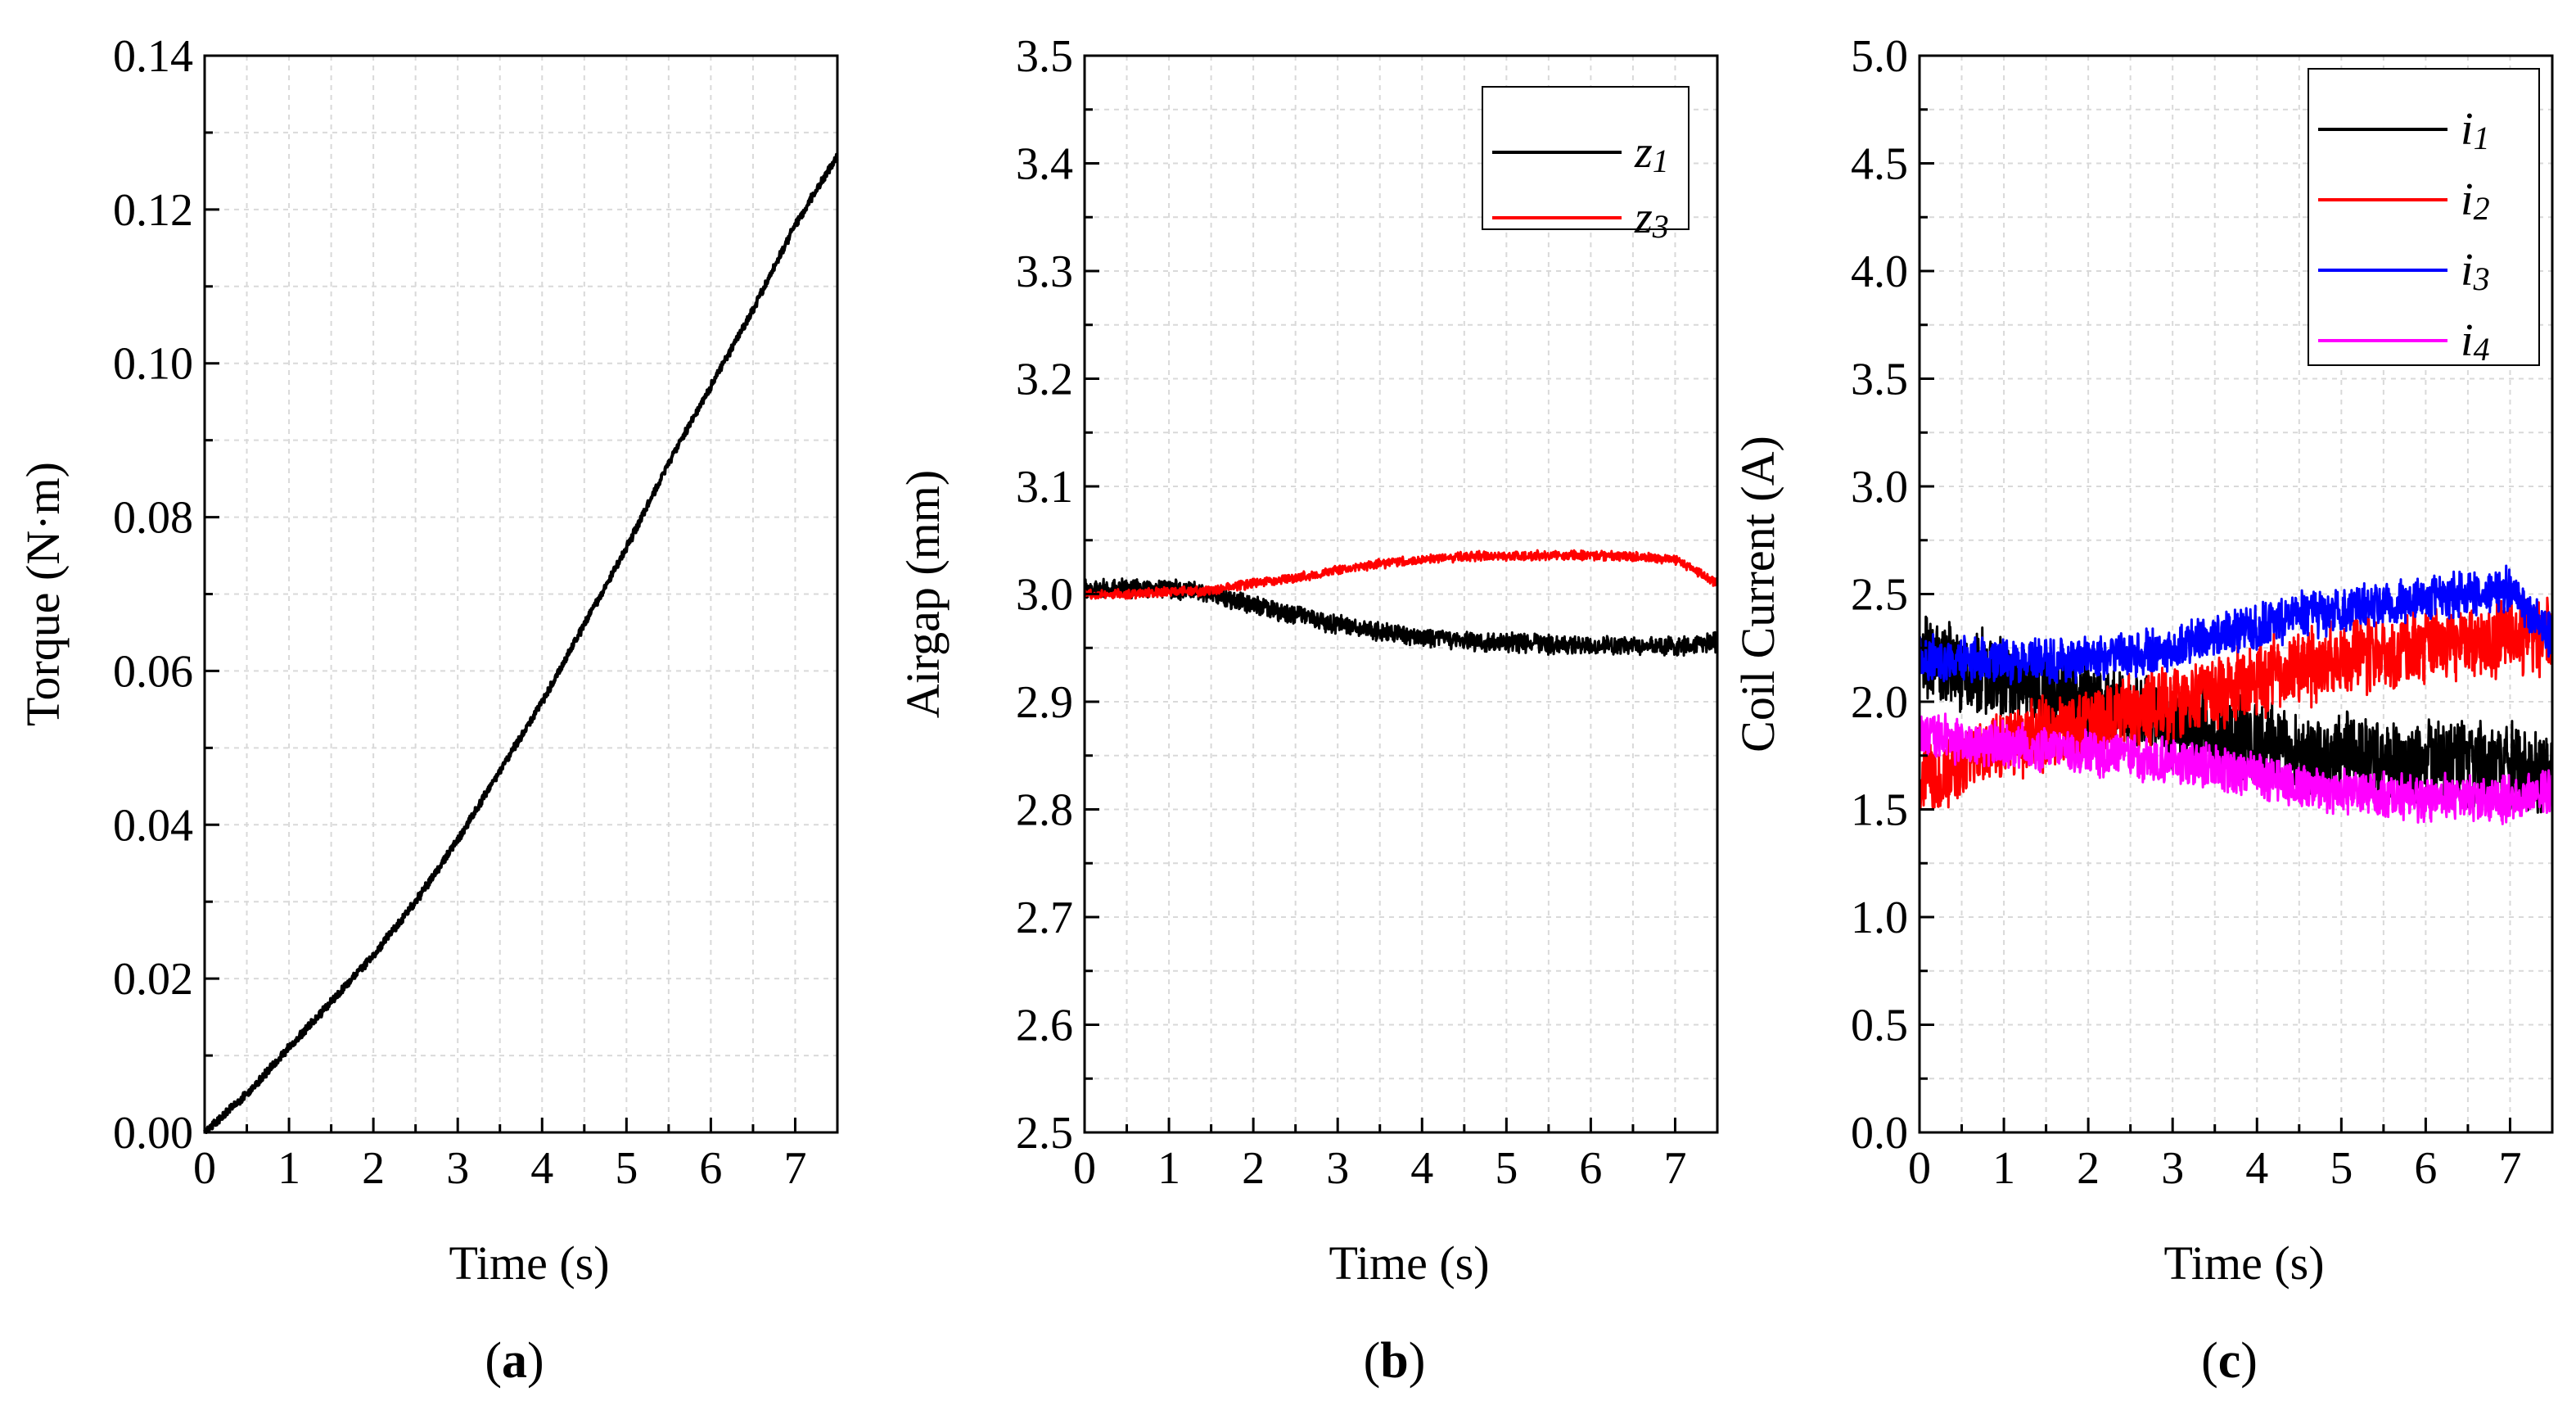  I want to click on y-tick-label: 3.3, so click(1044, 271).